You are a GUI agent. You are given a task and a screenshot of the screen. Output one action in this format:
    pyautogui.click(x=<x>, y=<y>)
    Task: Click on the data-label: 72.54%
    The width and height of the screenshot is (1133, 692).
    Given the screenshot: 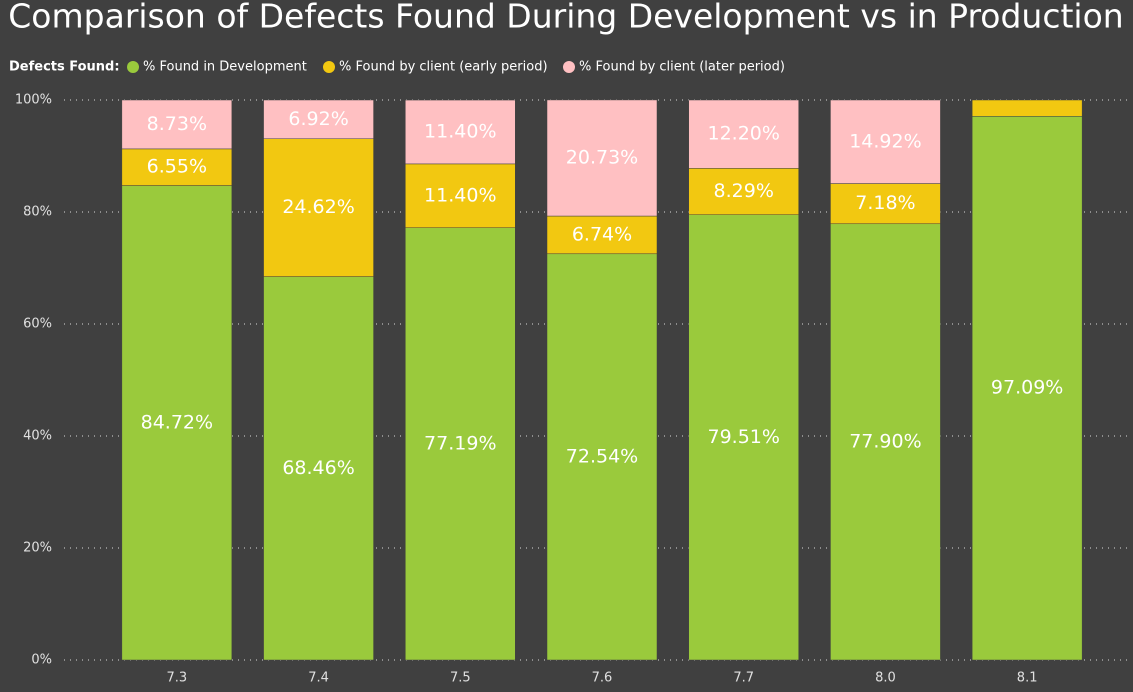 What is the action you would take?
    pyautogui.click(x=602, y=456)
    